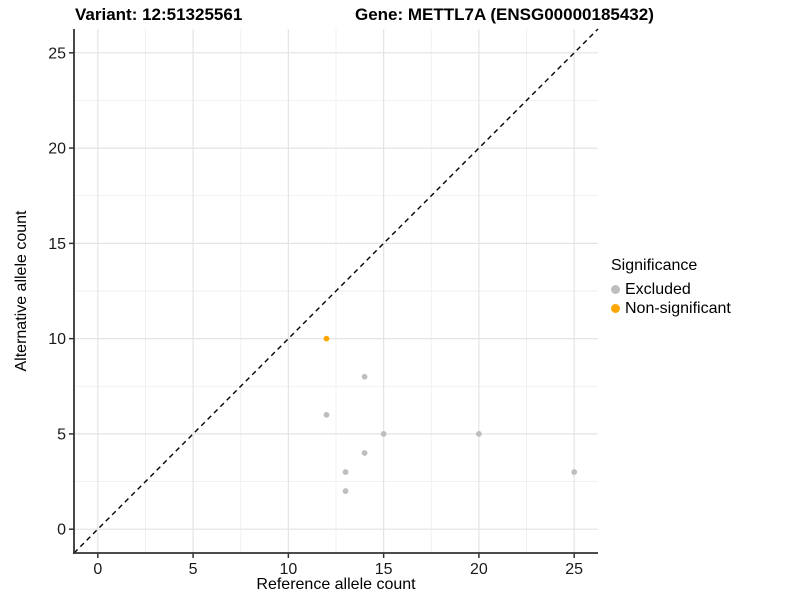 This screenshot has width=800, height=600. I want to click on x-tick-label: 15, so click(384, 569).